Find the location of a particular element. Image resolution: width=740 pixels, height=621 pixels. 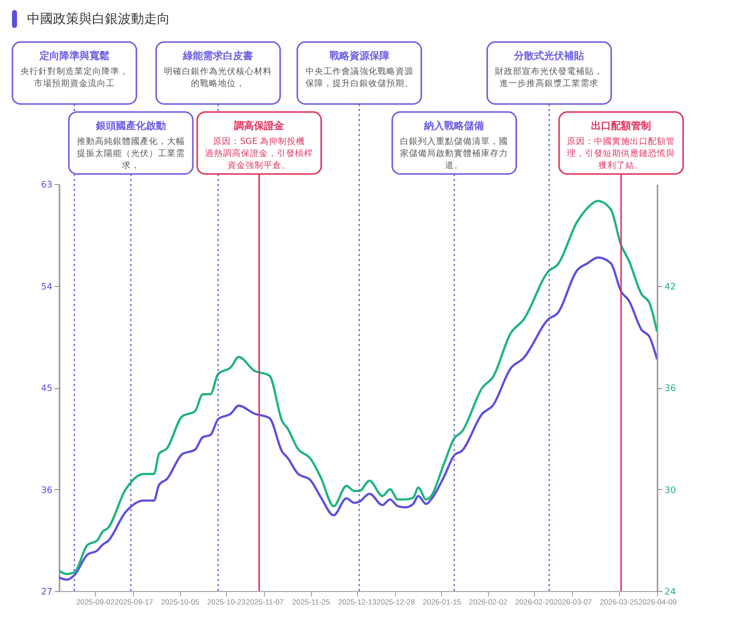

ref-line-label: 出口配額管制 is located at coordinates (621, 126).